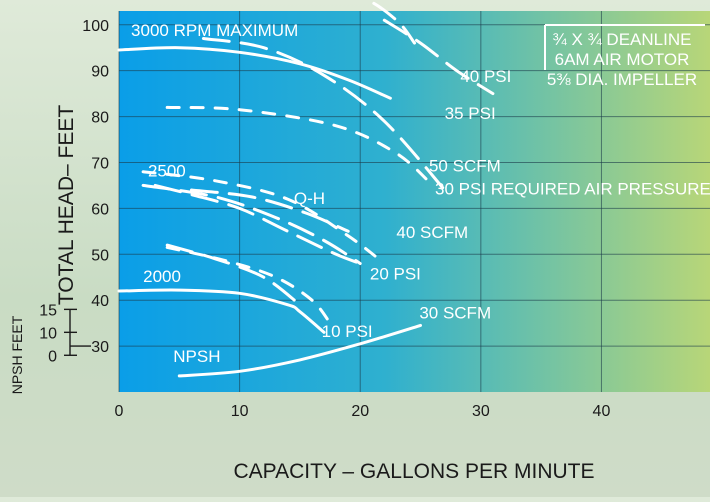 The height and width of the screenshot is (502, 710). I want to click on curve-40-scfm, so click(263, 217).